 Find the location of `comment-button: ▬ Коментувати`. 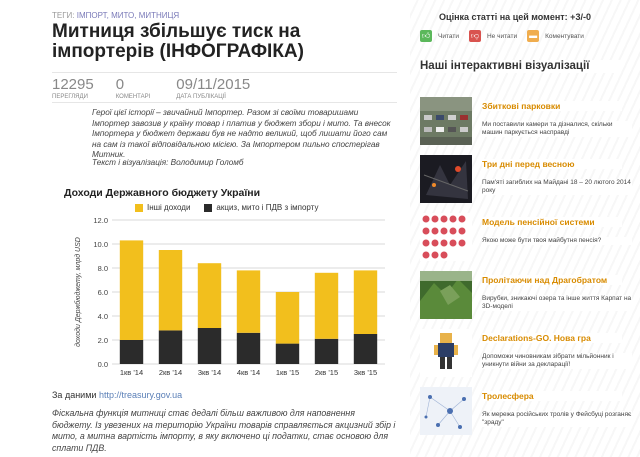

comment-button: ▬ Коментувати is located at coordinates (555, 36).